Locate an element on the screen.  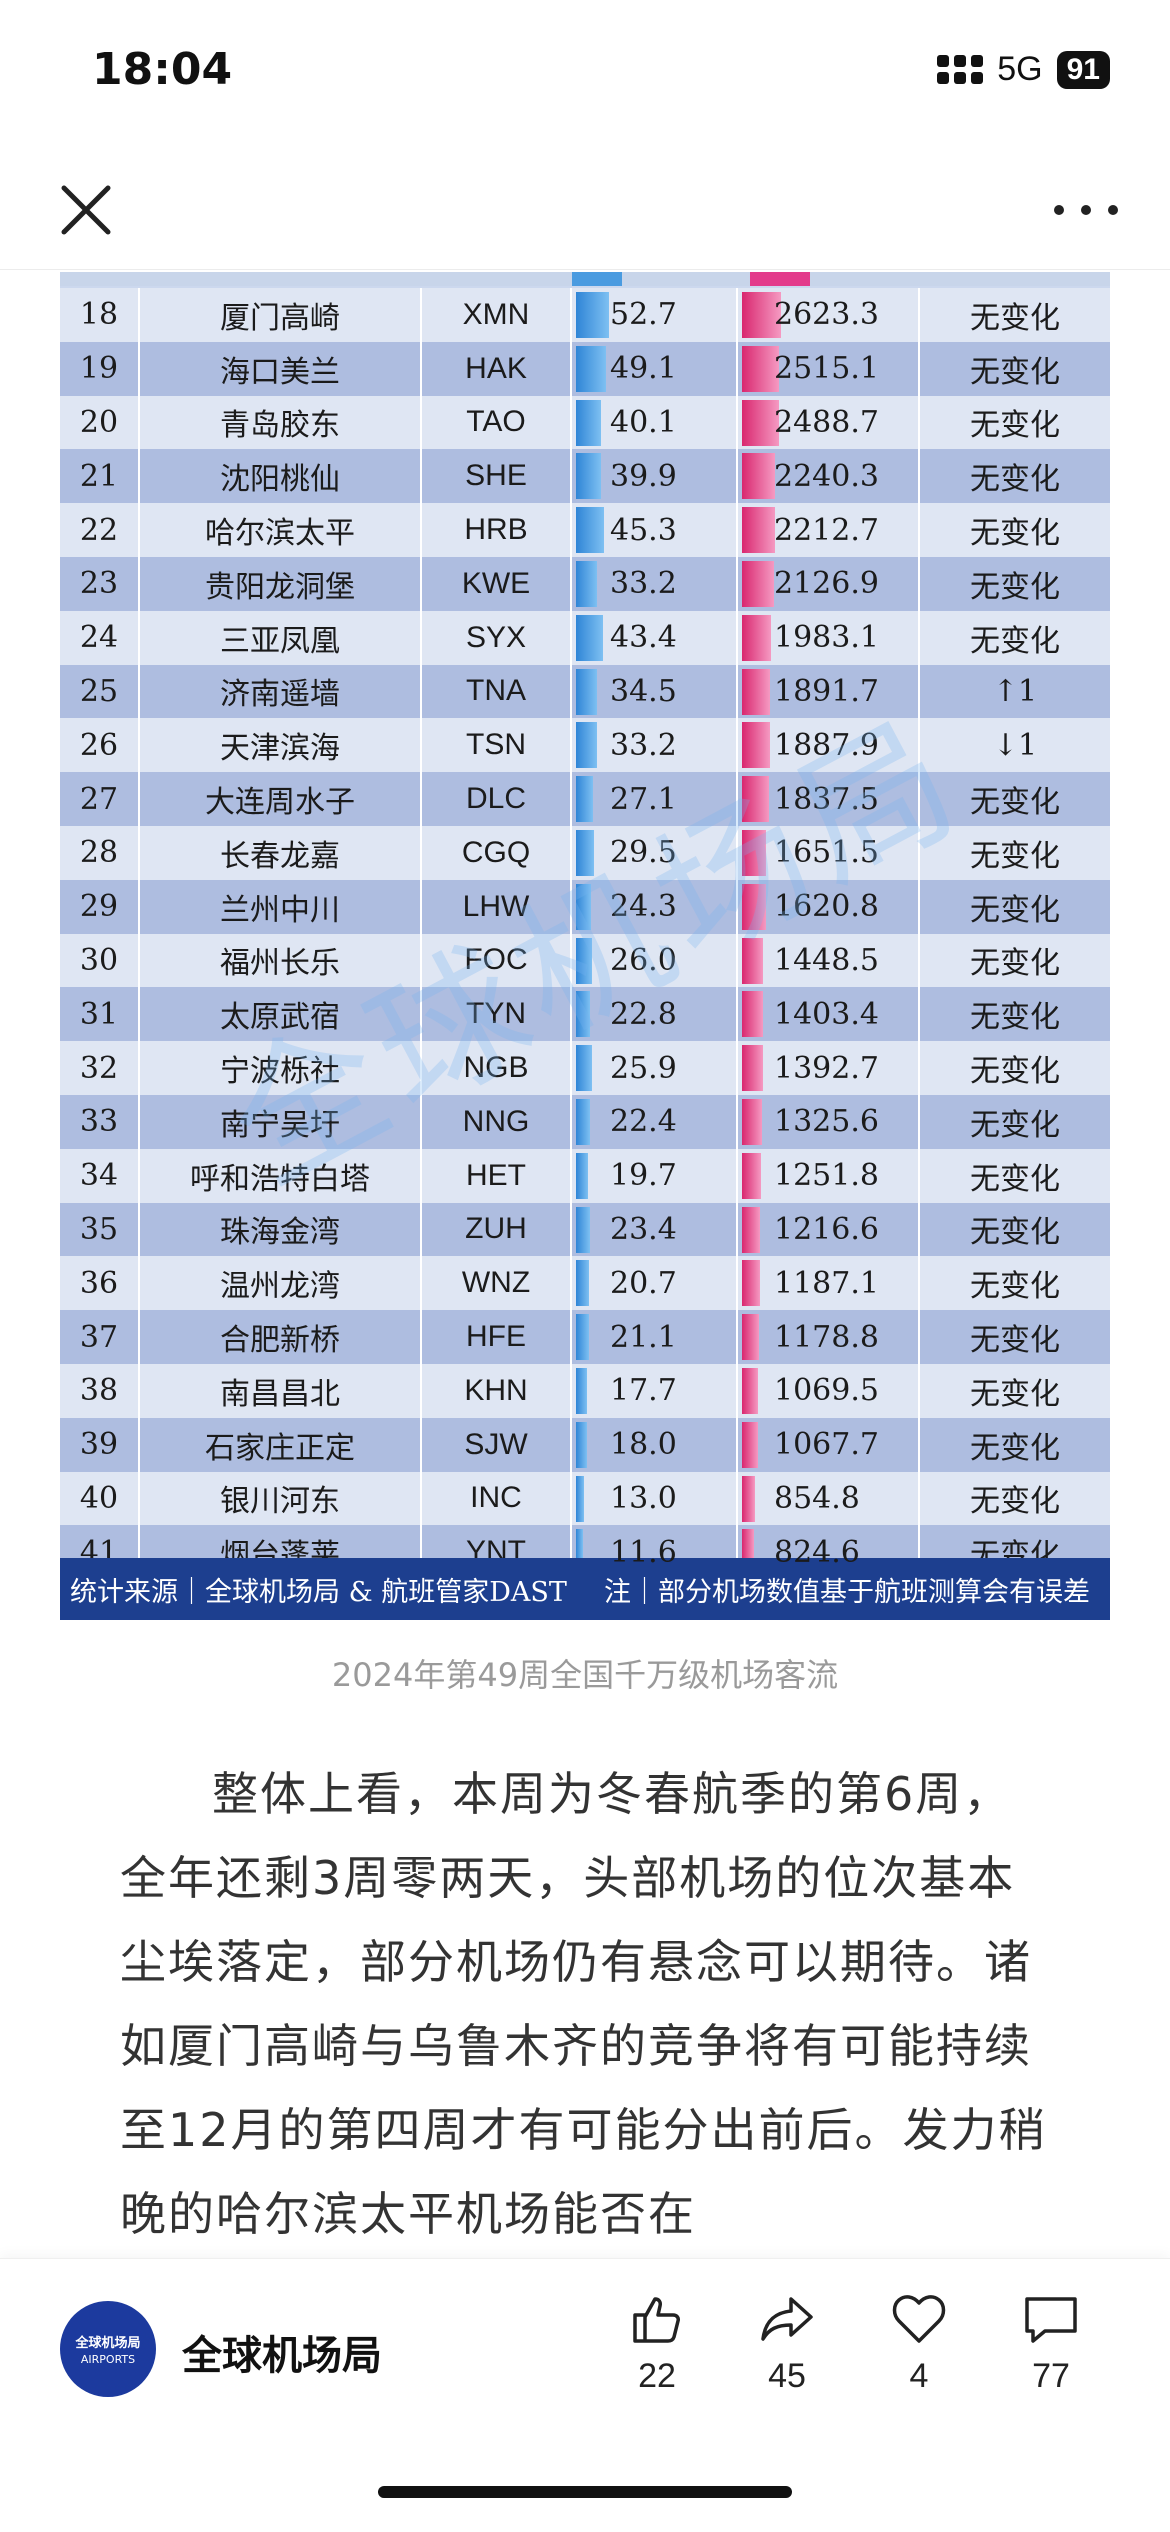
airport-name-cell-text: 长春龙嘉 is located at coordinates (280, 856).